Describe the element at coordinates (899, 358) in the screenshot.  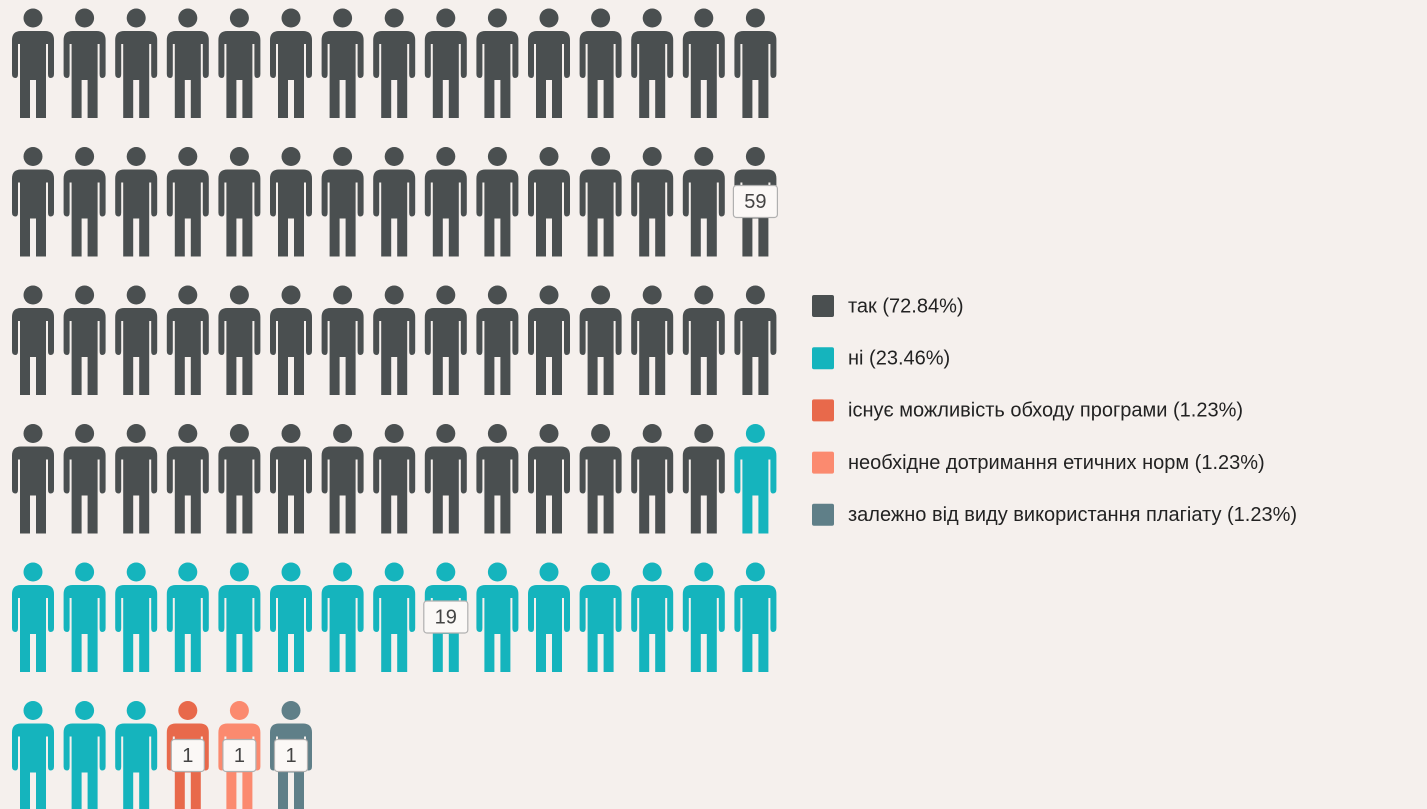
I see `legend-label: ні (23.46%)` at that location.